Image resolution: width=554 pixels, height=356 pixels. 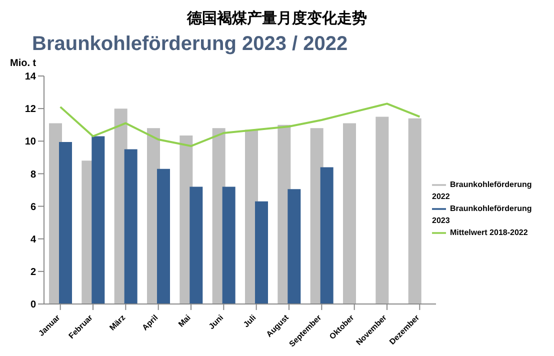 What do you see at coordinates (30, 77) in the screenshot?
I see `y-tick-label: 14` at bounding box center [30, 77].